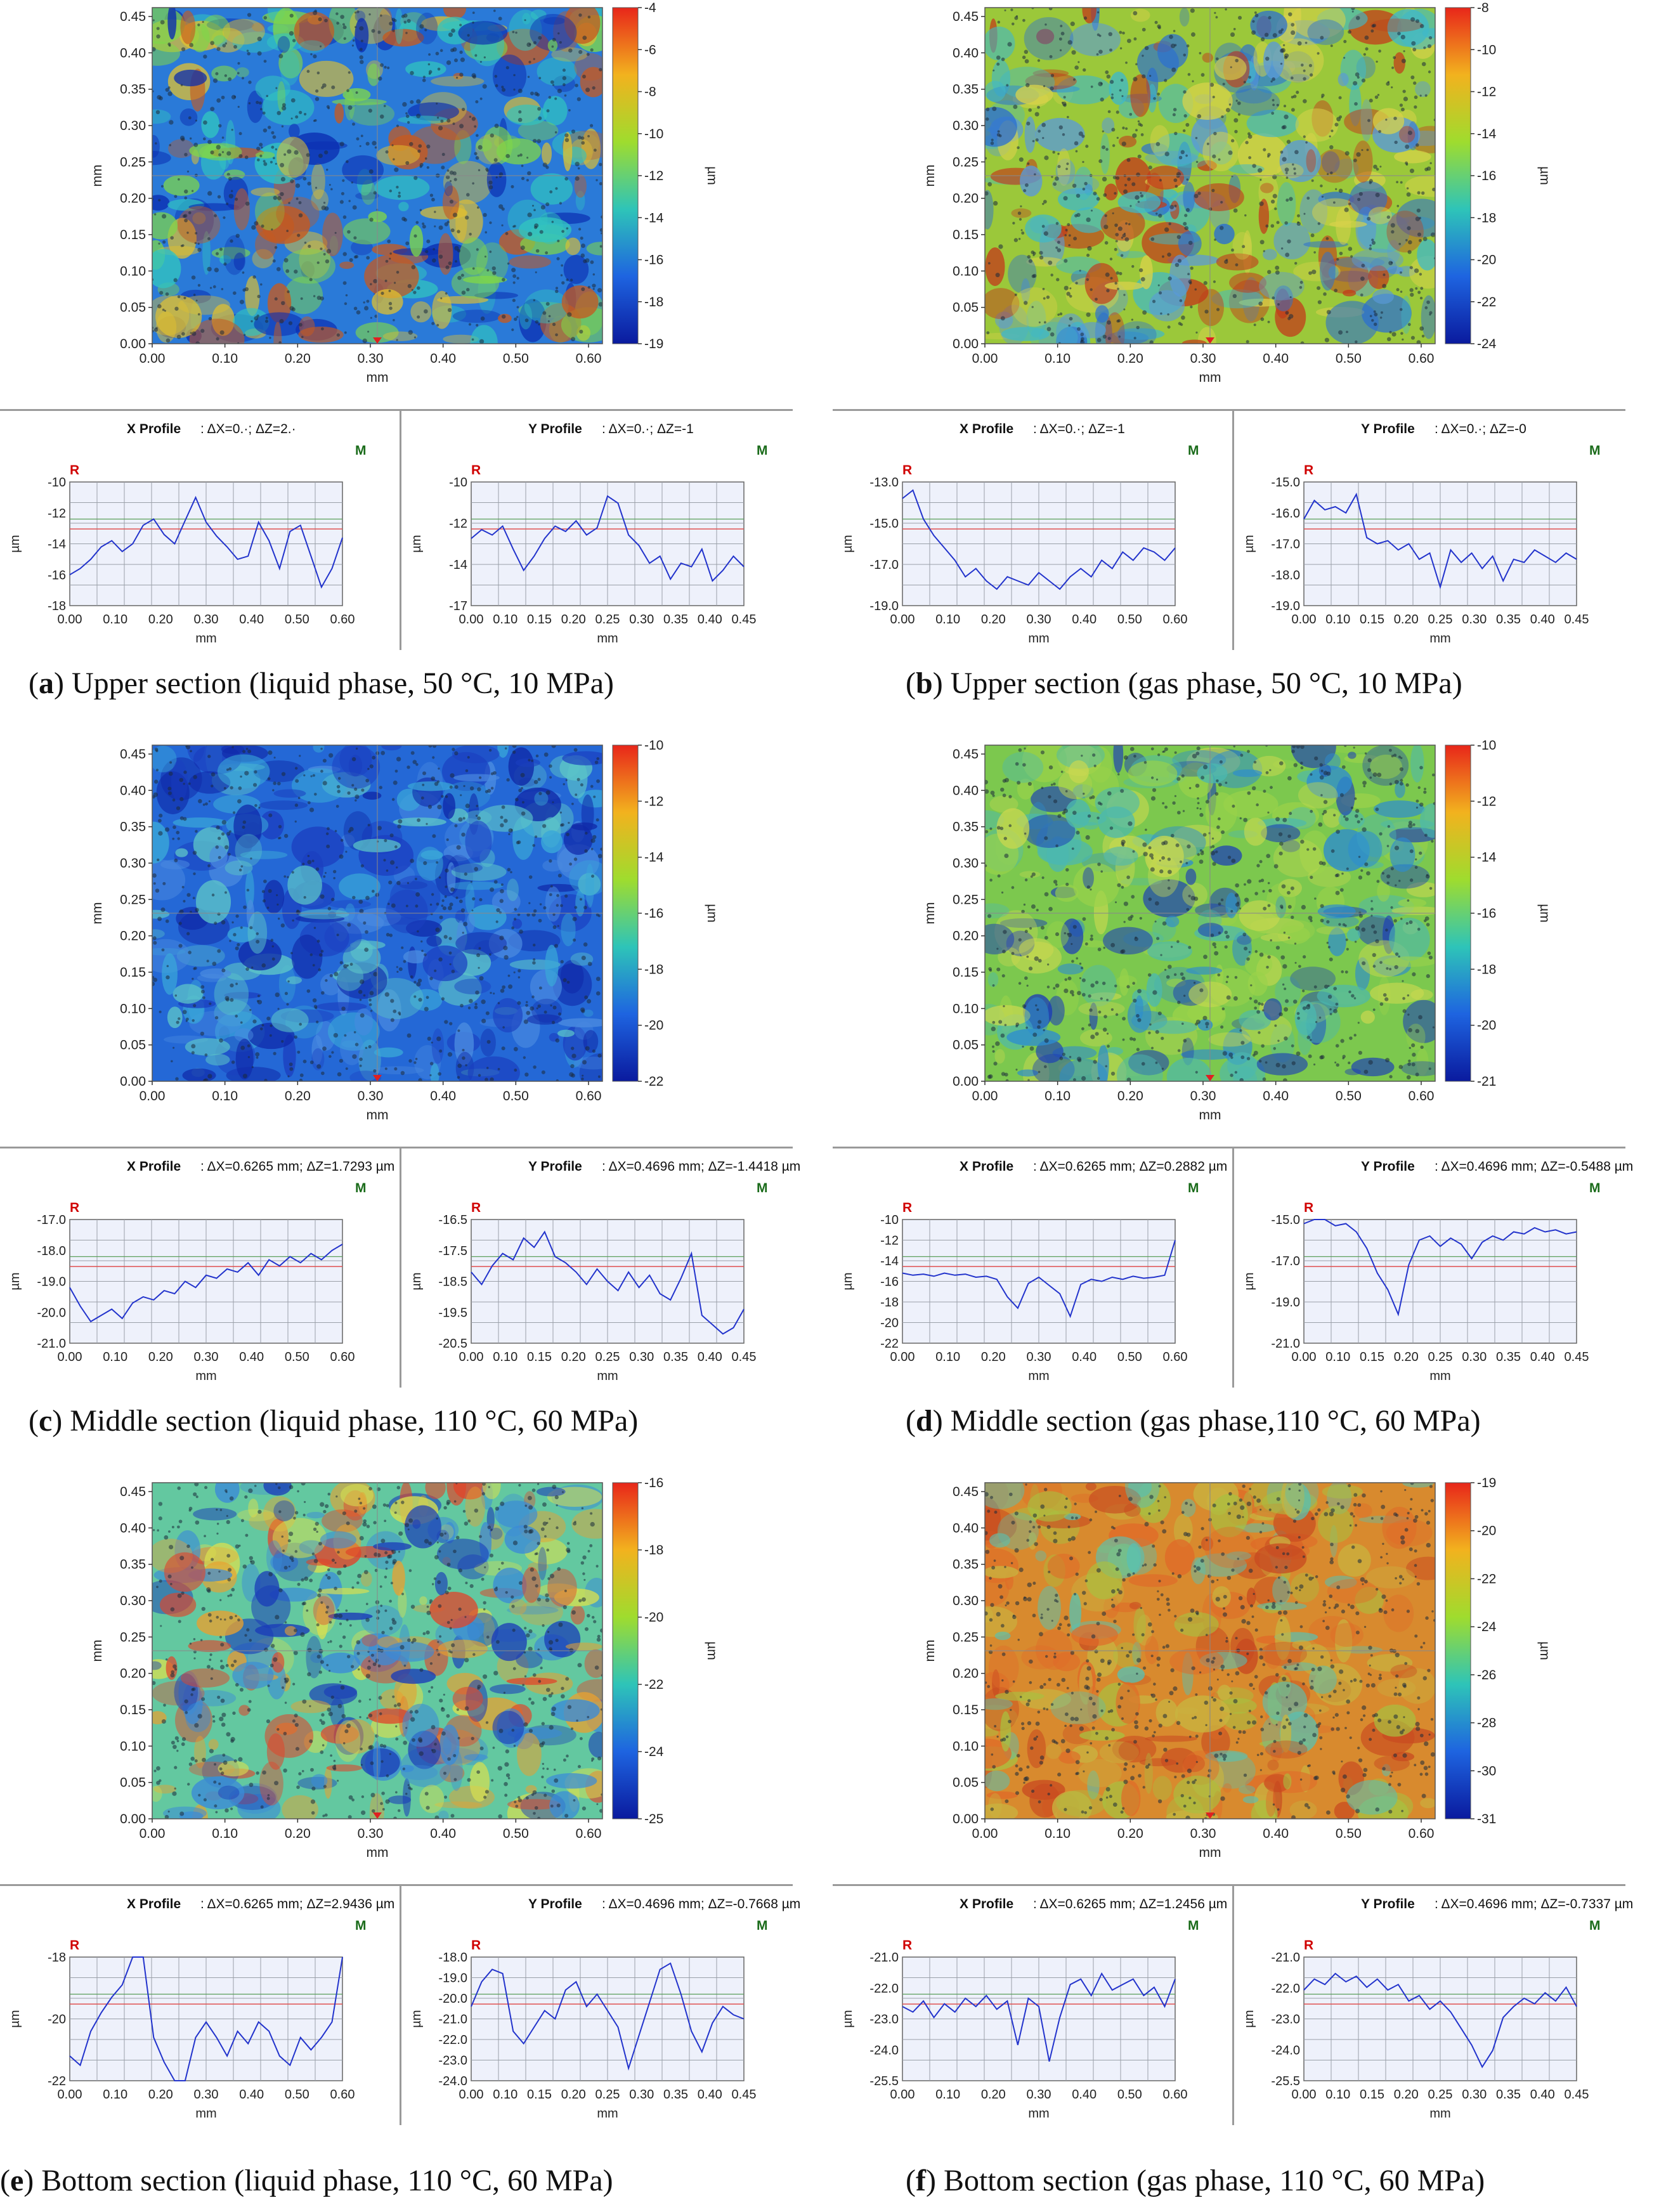  I want to click on colorbar-tick-label: -10, so click(1487, 745).